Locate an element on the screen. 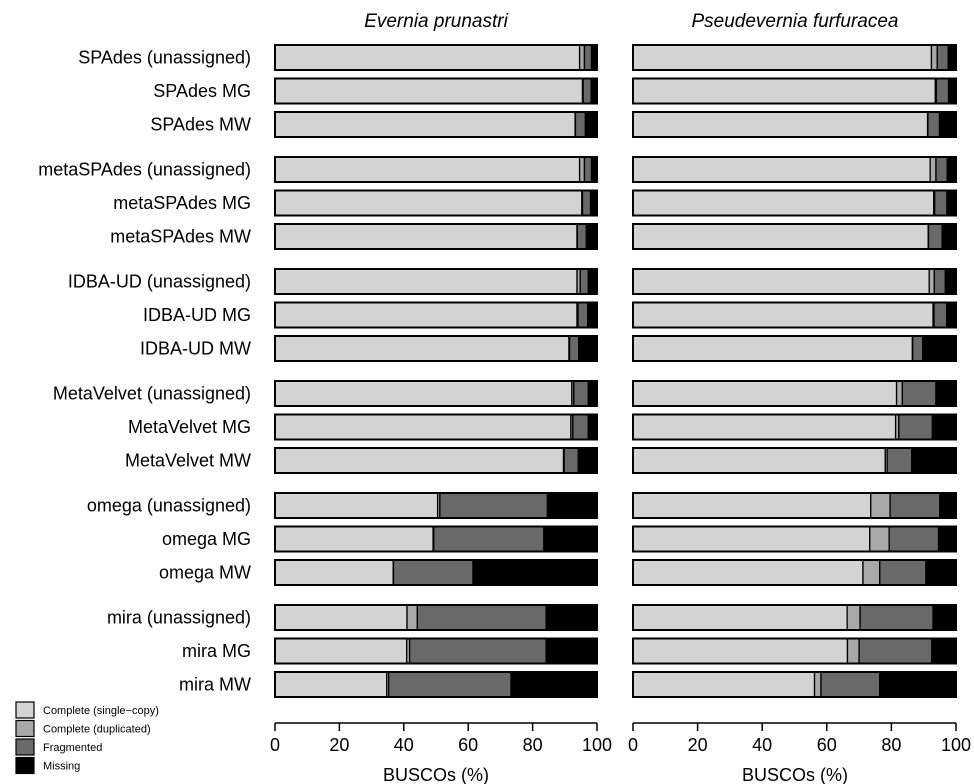 Image resolution: width=974 pixels, height=784 pixels. row-label: omega MG is located at coordinates (206, 539).